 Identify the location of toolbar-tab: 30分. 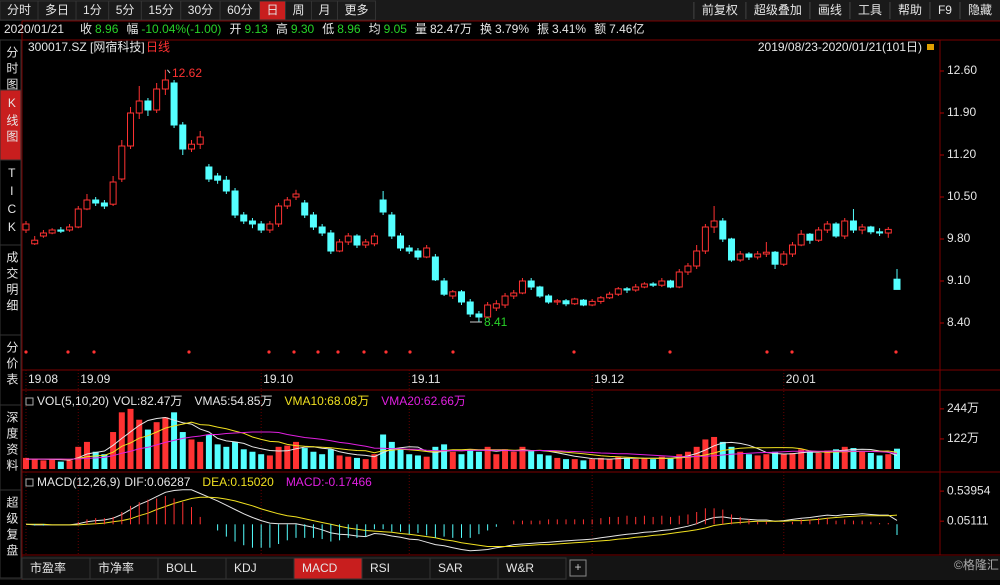
(200, 10).